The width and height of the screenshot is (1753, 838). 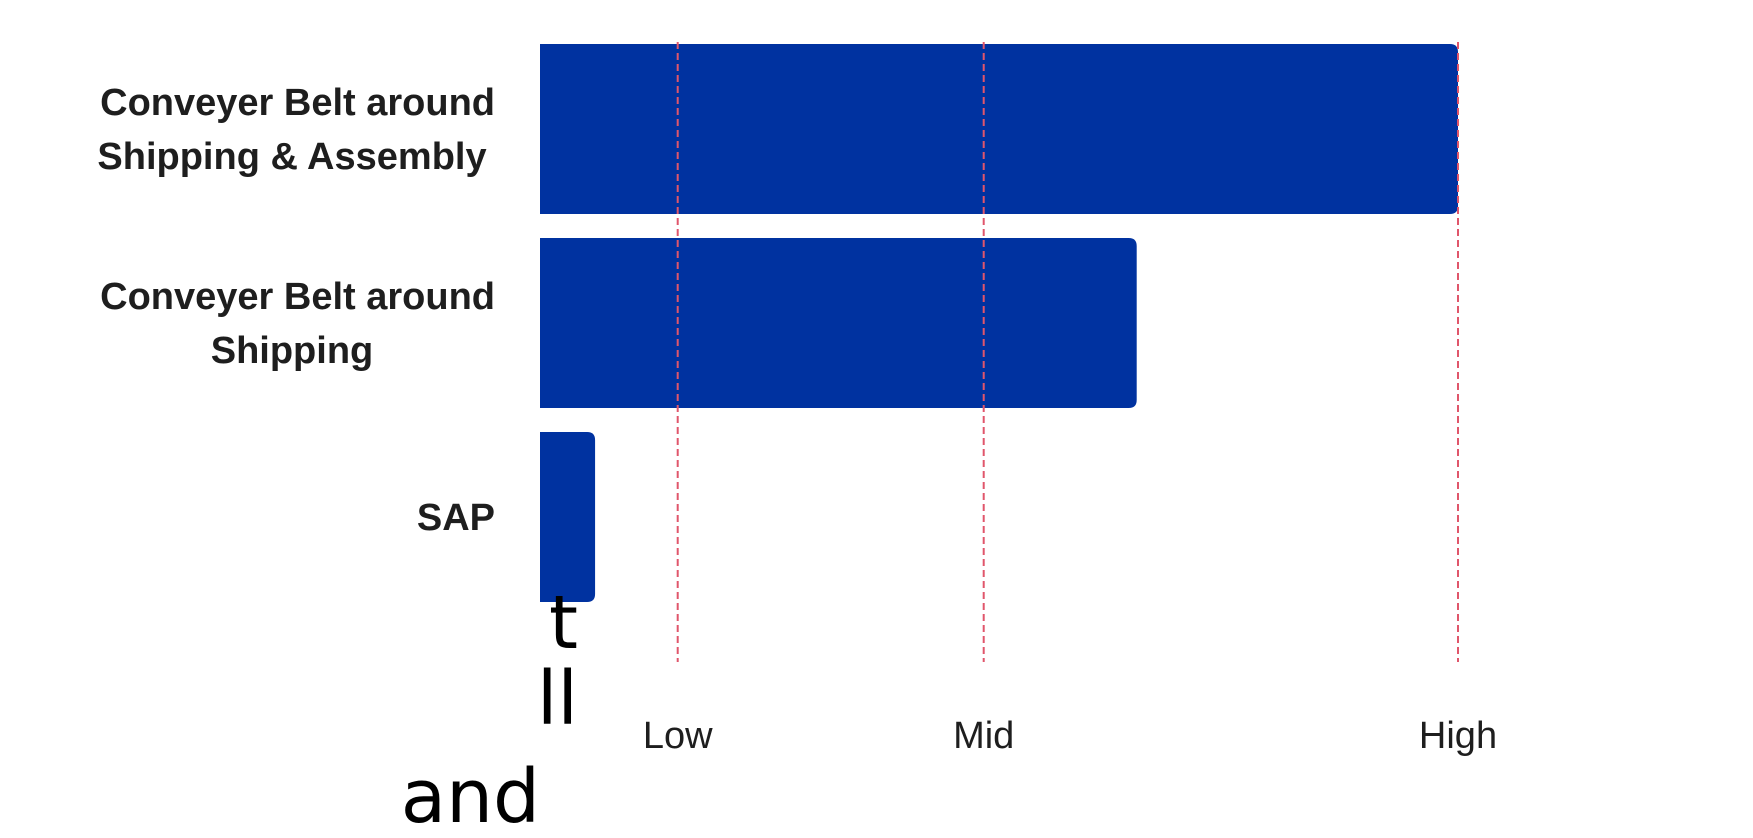 What do you see at coordinates (983, 736) in the screenshot?
I see `tick-label-mid: Mid` at bounding box center [983, 736].